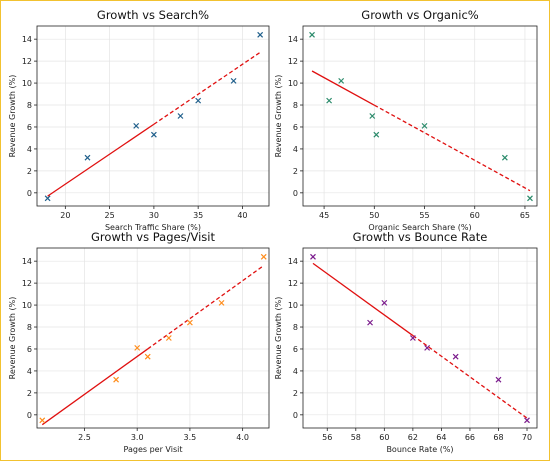  What do you see at coordinates (242, 437) in the screenshot?
I see `x-tick-label: 4.0` at bounding box center [242, 437].